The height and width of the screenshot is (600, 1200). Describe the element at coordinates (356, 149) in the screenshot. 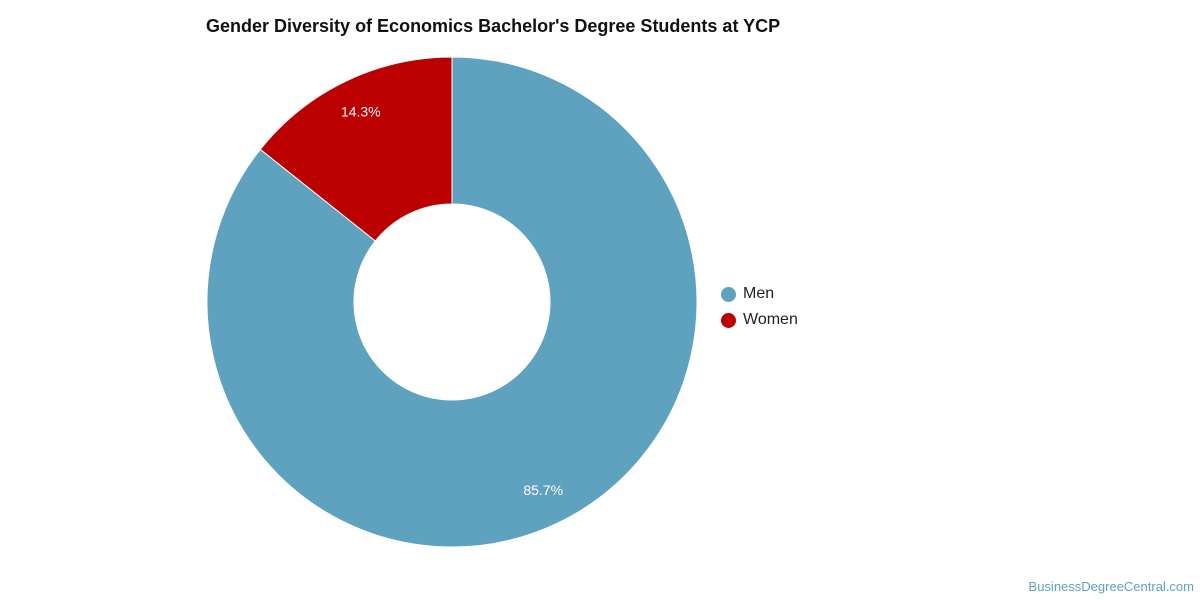

I see `slice-women` at that location.